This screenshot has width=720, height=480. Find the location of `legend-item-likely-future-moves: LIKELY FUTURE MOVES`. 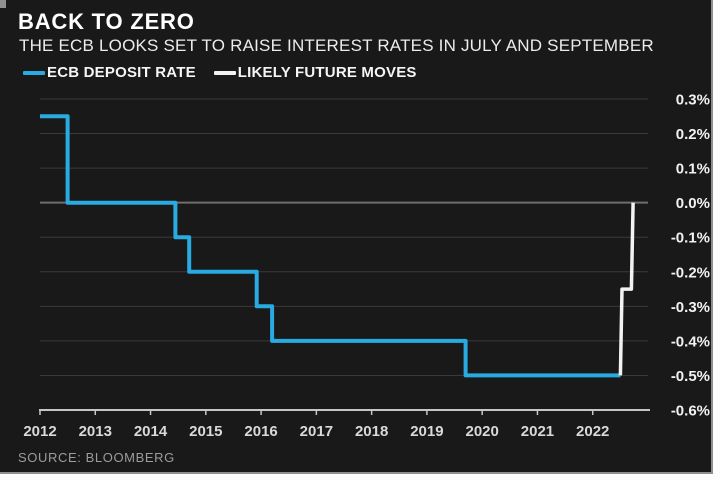

legend-item-likely-future-moves: LIKELY FUTURE MOVES is located at coordinates (315, 72).